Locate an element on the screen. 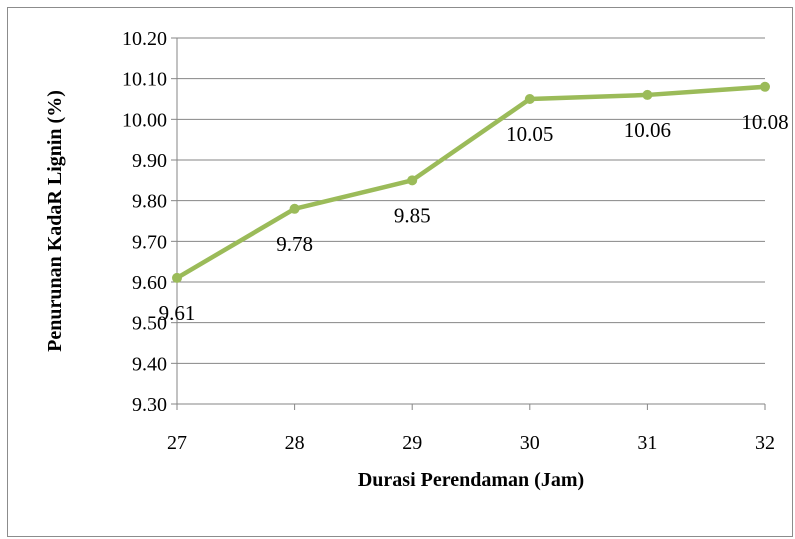 The height and width of the screenshot is (539, 795). data-label: 10.05 is located at coordinates (529, 134).